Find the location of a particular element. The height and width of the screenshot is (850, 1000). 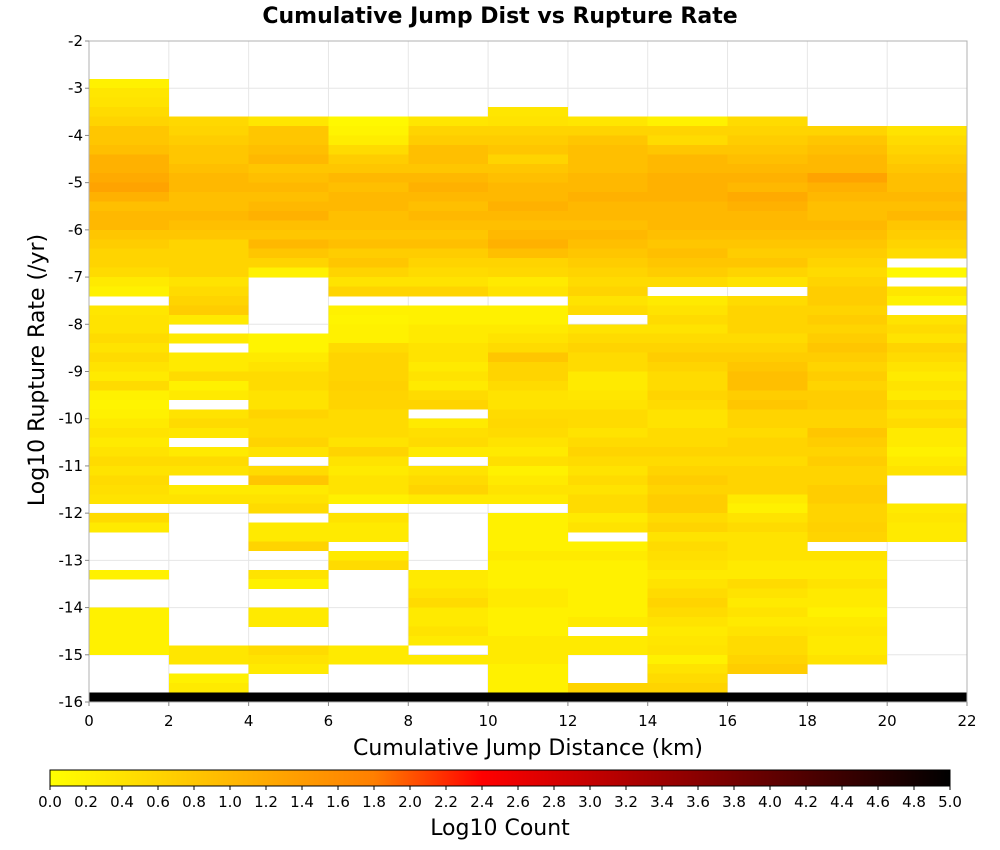

x-tick-label: 2 is located at coordinates (169, 721).